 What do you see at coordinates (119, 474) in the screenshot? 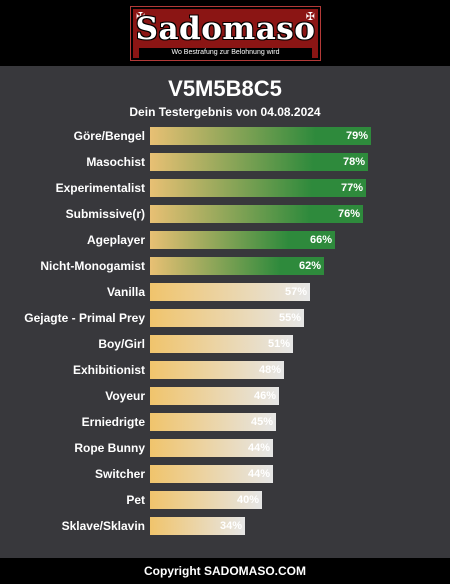
I see `result-label: Switcher` at bounding box center [119, 474].